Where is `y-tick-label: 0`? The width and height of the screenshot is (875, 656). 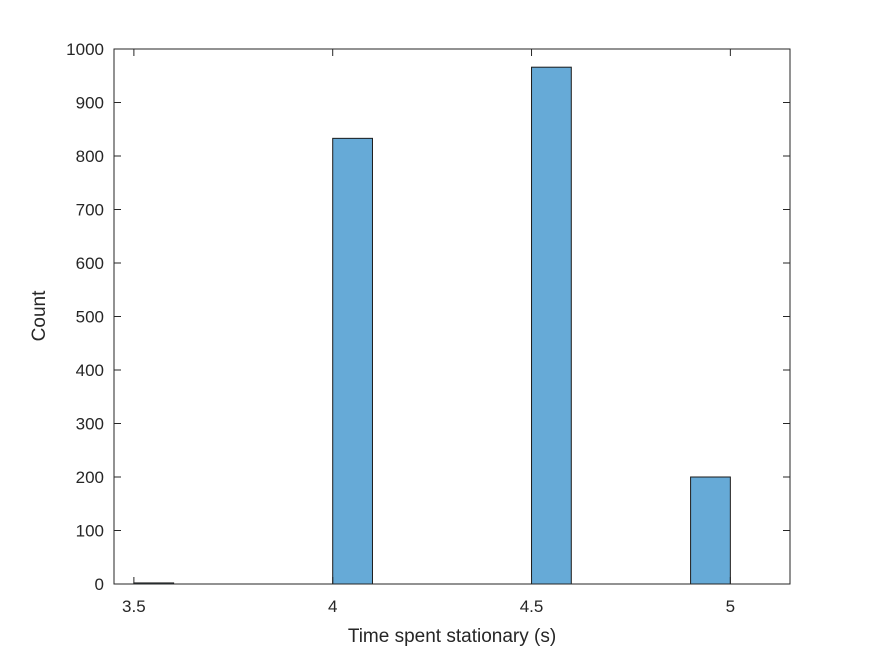
y-tick-label: 0 is located at coordinates (99, 584).